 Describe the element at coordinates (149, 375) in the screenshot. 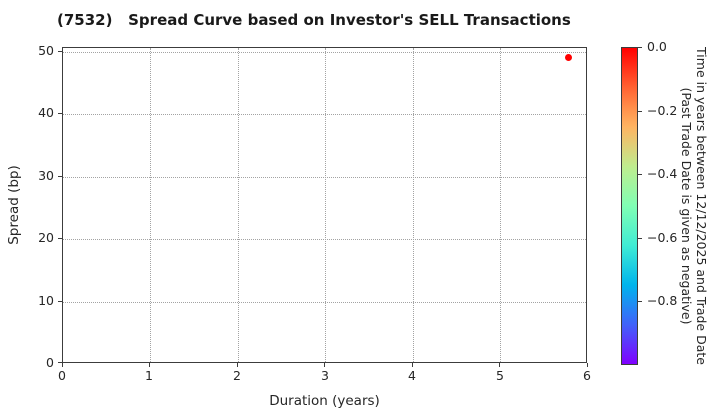

I see `x-tick-label: 1` at that location.